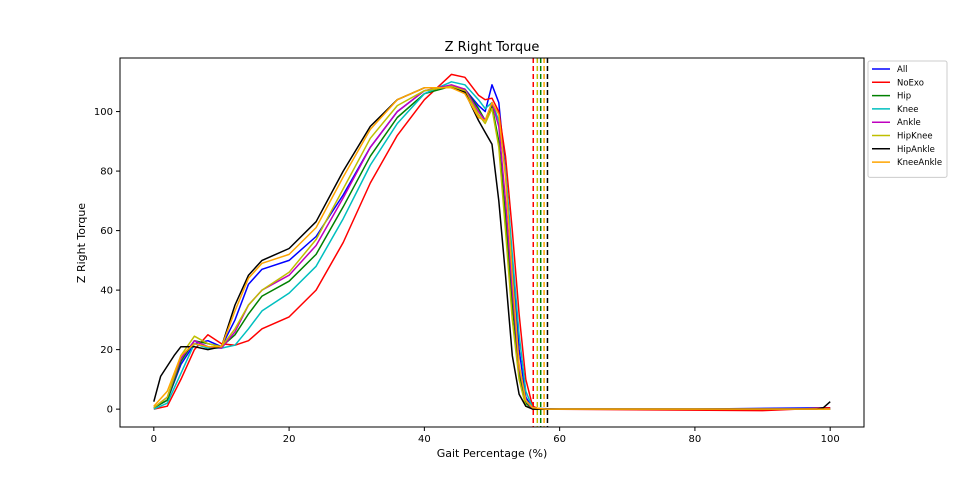  What do you see at coordinates (154, 439) in the screenshot?
I see `x-tick-label: 0` at bounding box center [154, 439].